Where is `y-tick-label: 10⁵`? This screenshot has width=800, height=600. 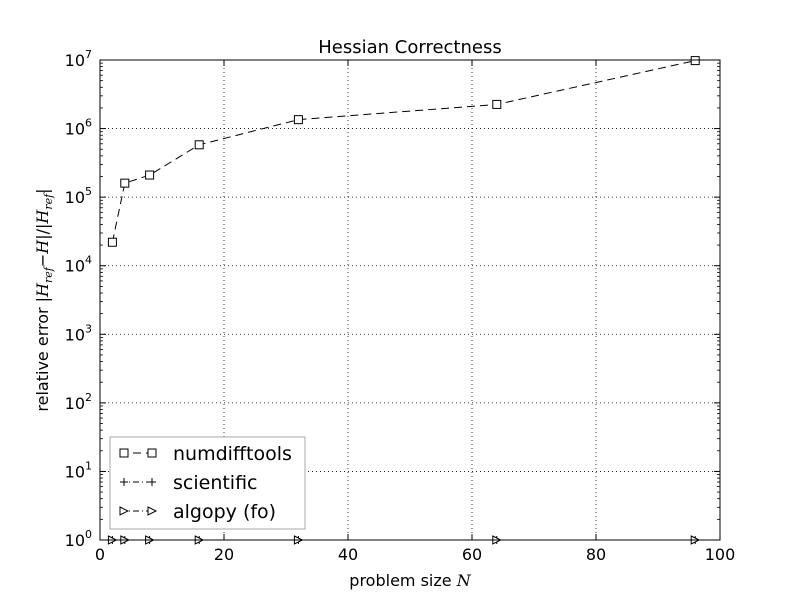 y-tick-label: 10⁵ is located at coordinates (78, 196).